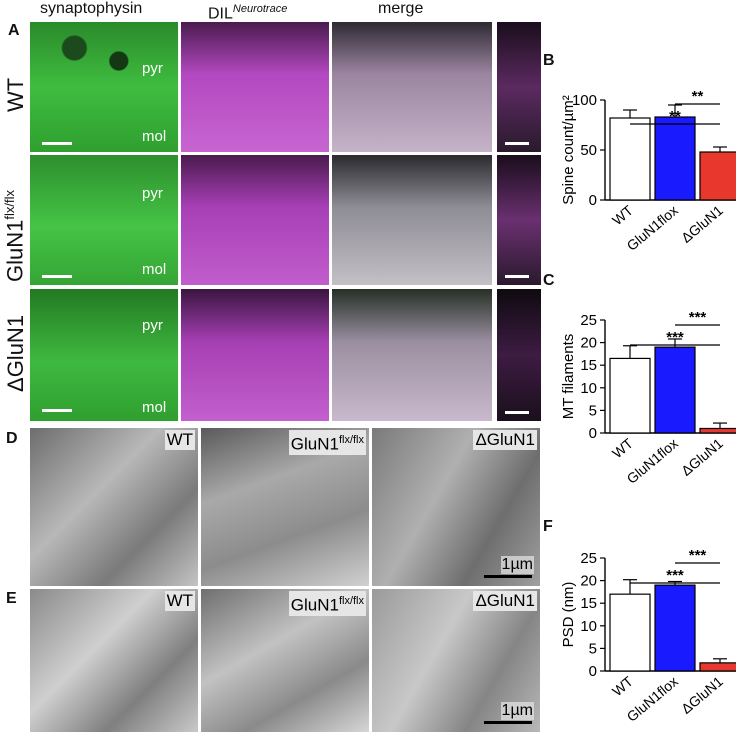 This screenshot has height=737, width=738. Describe the element at coordinates (255, 355) in the screenshot. I see `micrograph-dgl-dil` at that location.